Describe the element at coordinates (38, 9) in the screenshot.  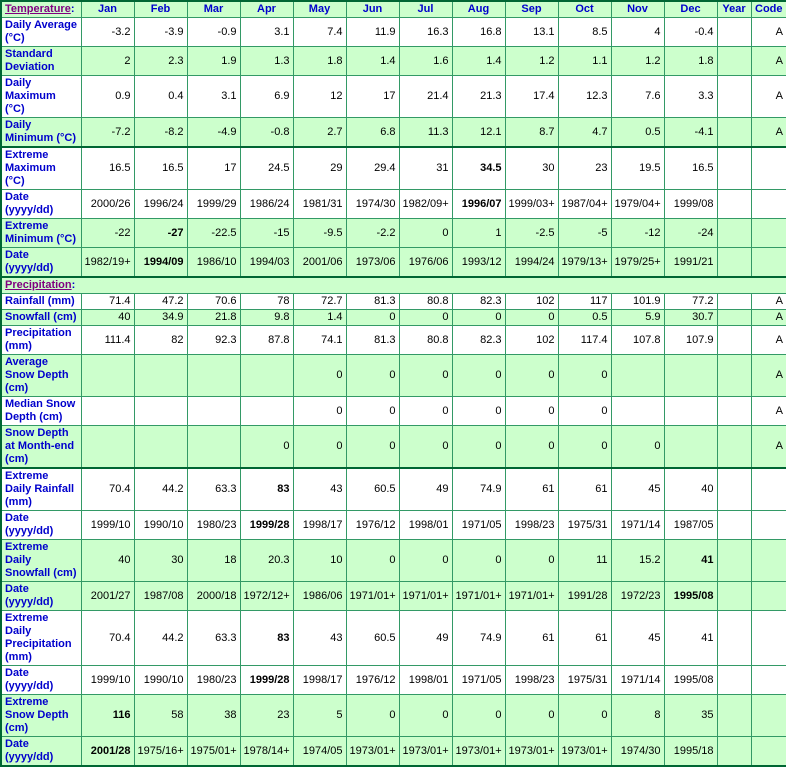
I see `temperature-section-link: Temperature` at that location.